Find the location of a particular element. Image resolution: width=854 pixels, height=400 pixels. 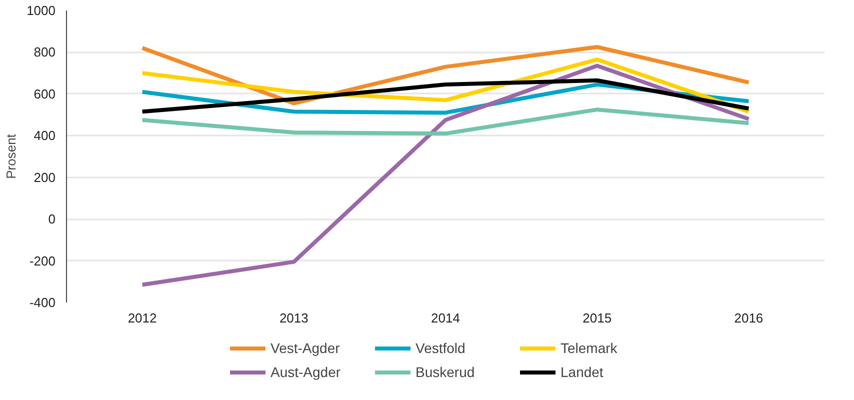

legend-label: Telemark is located at coordinates (589, 348).